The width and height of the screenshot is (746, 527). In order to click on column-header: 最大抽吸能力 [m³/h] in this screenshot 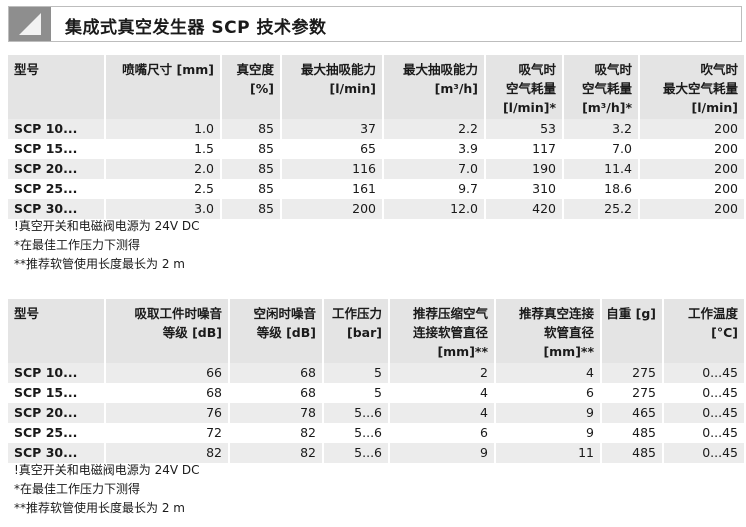, I will do `click(435, 87)`.